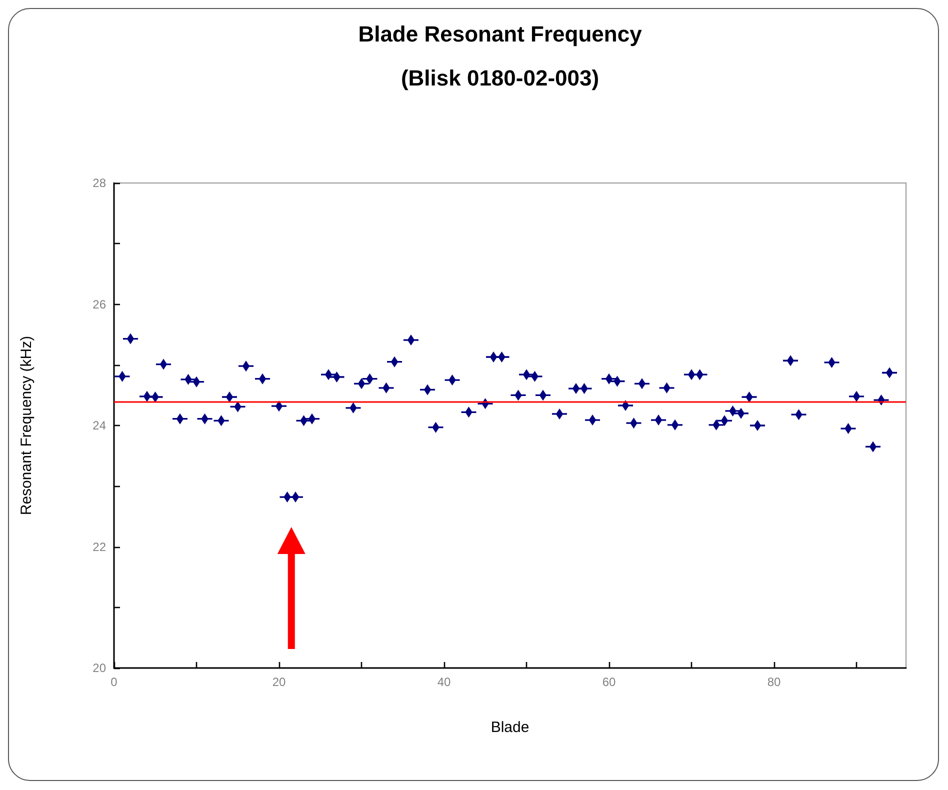 Image resolution: width=948 pixels, height=790 pixels. Describe the element at coordinates (510, 727) in the screenshot. I see `x-axis-title: Blade` at that location.